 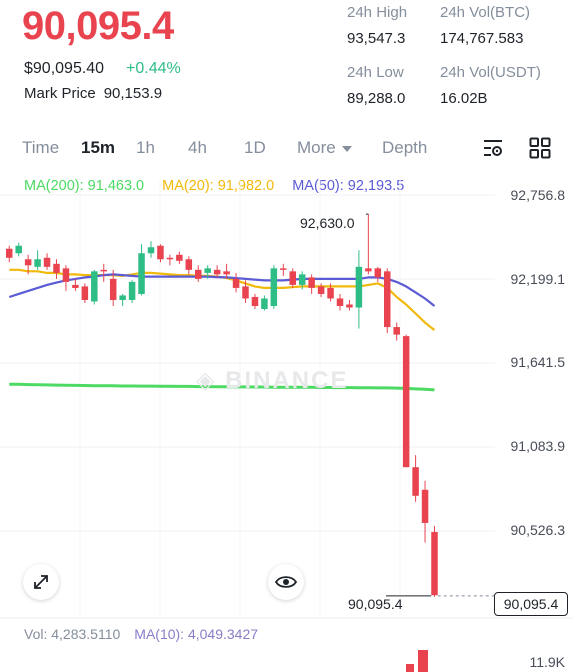 I want to click on volume-axis-label: 11.9K, so click(x=547, y=662).